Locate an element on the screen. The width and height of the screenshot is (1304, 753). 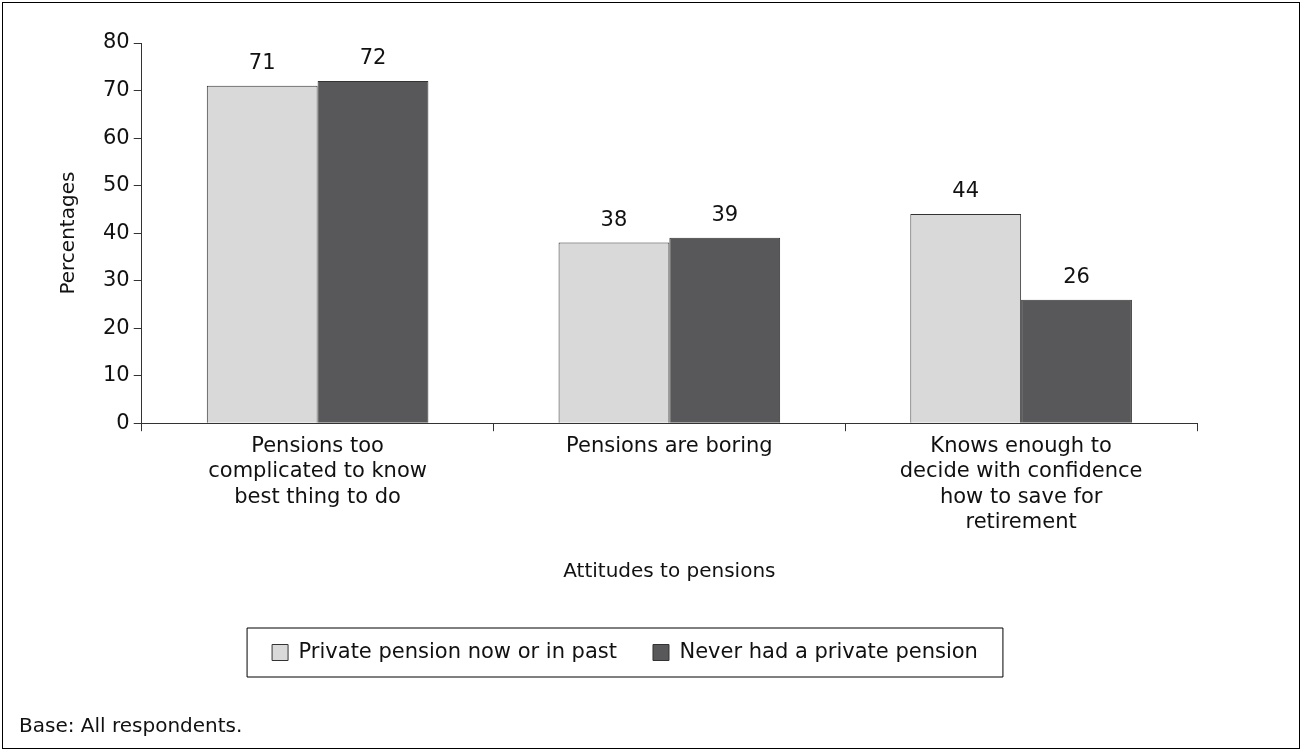
data-label: 26 is located at coordinates (1076, 275).